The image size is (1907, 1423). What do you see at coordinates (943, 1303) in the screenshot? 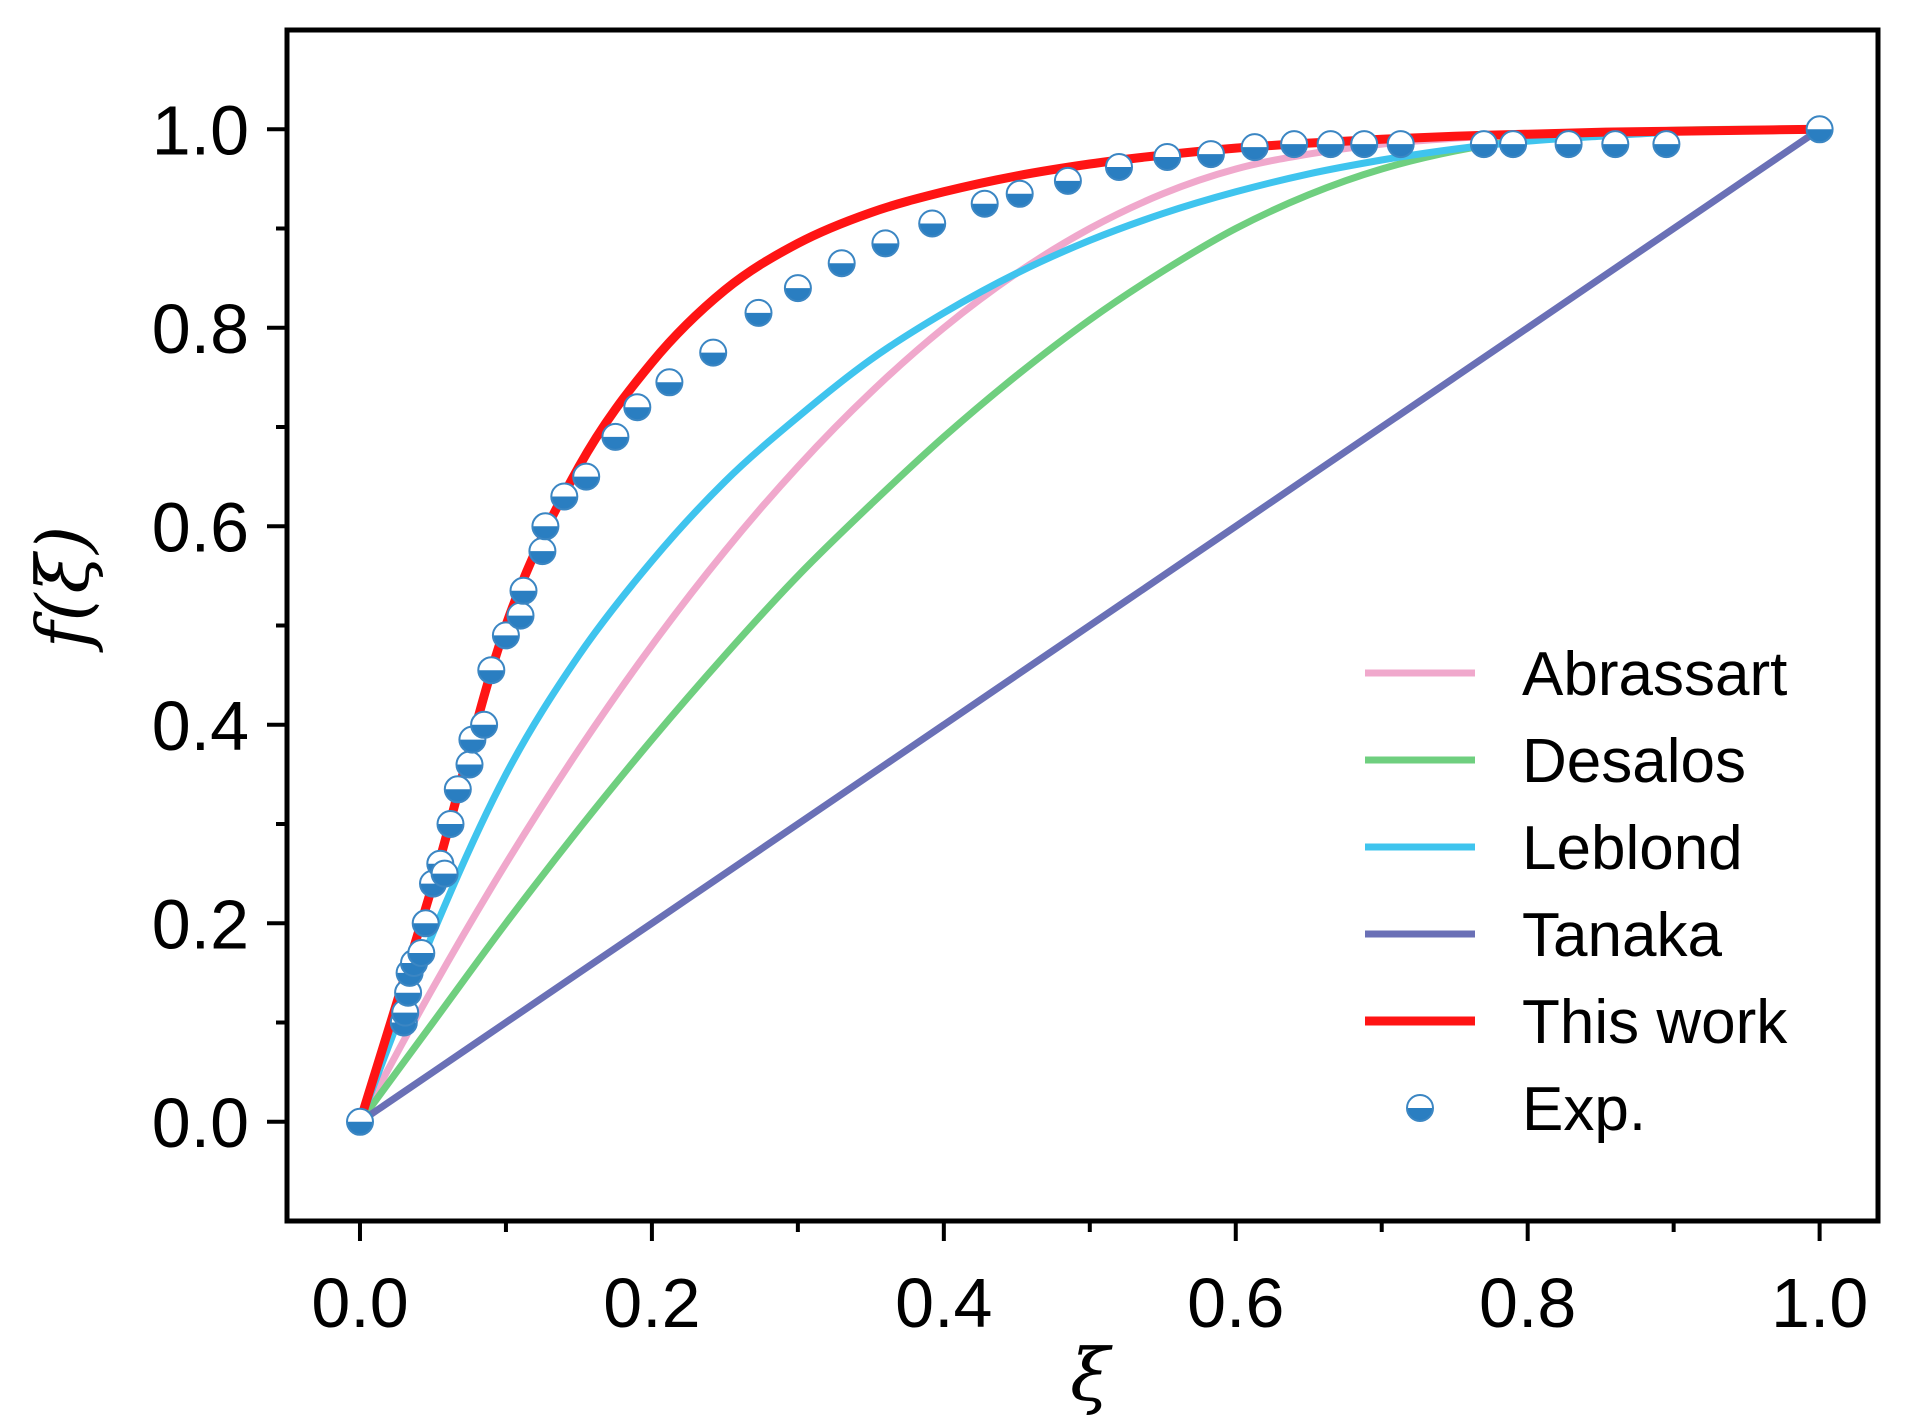
I see `x-tick-label: 0.4` at bounding box center [943, 1303].